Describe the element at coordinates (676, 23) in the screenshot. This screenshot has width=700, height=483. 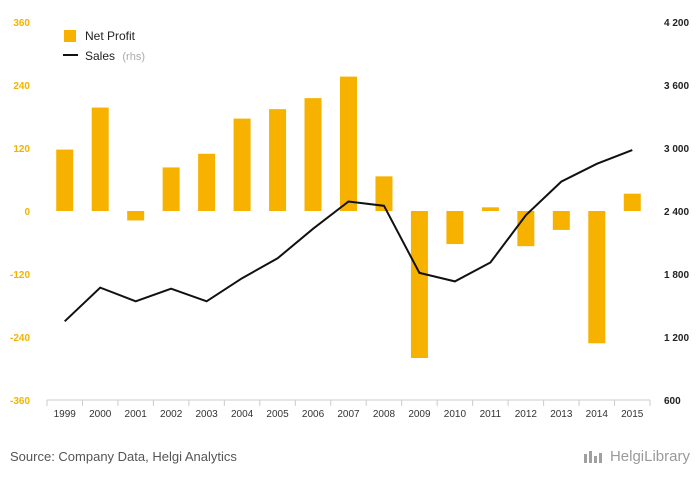
I see `right-tick-label: 4 200` at that location.